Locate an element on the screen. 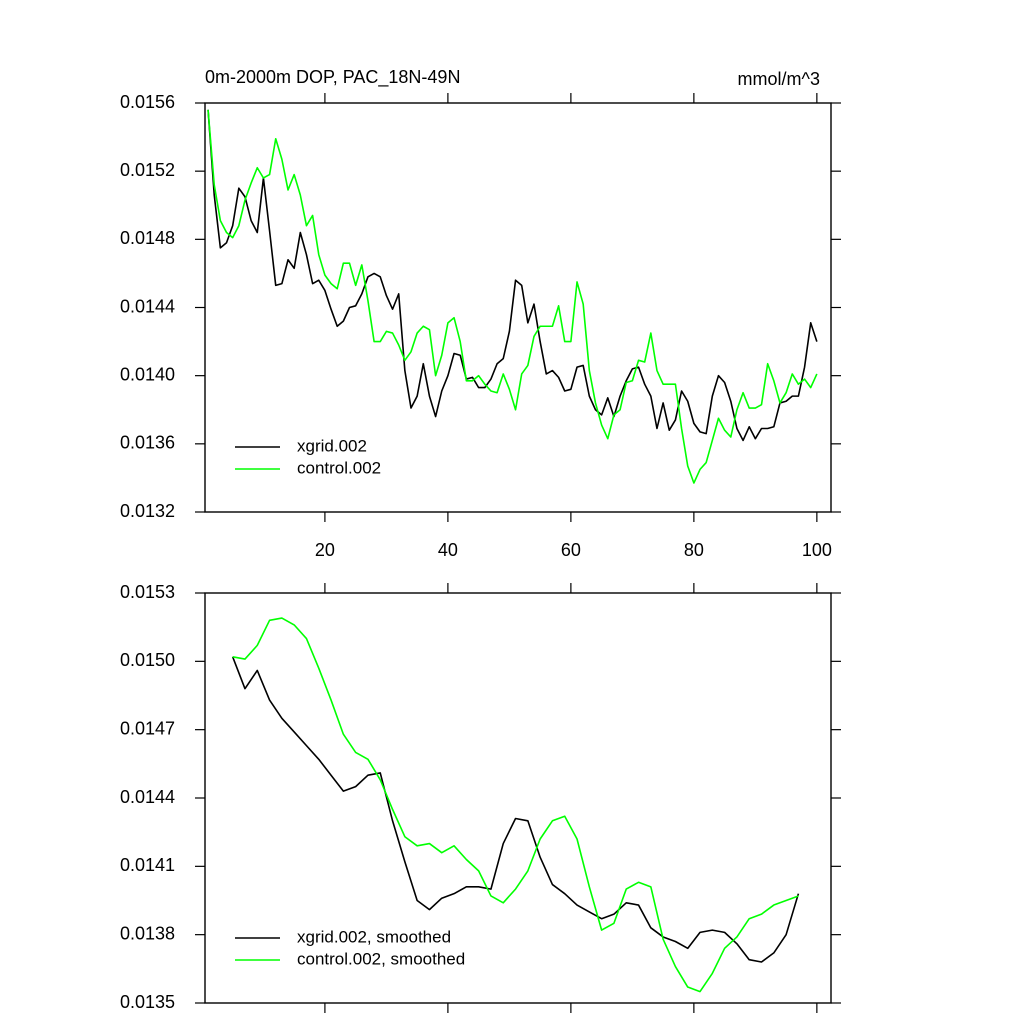 The width and height of the screenshot is (1024, 1024). y-tick-label: 0.0135 is located at coordinates (147, 1002).